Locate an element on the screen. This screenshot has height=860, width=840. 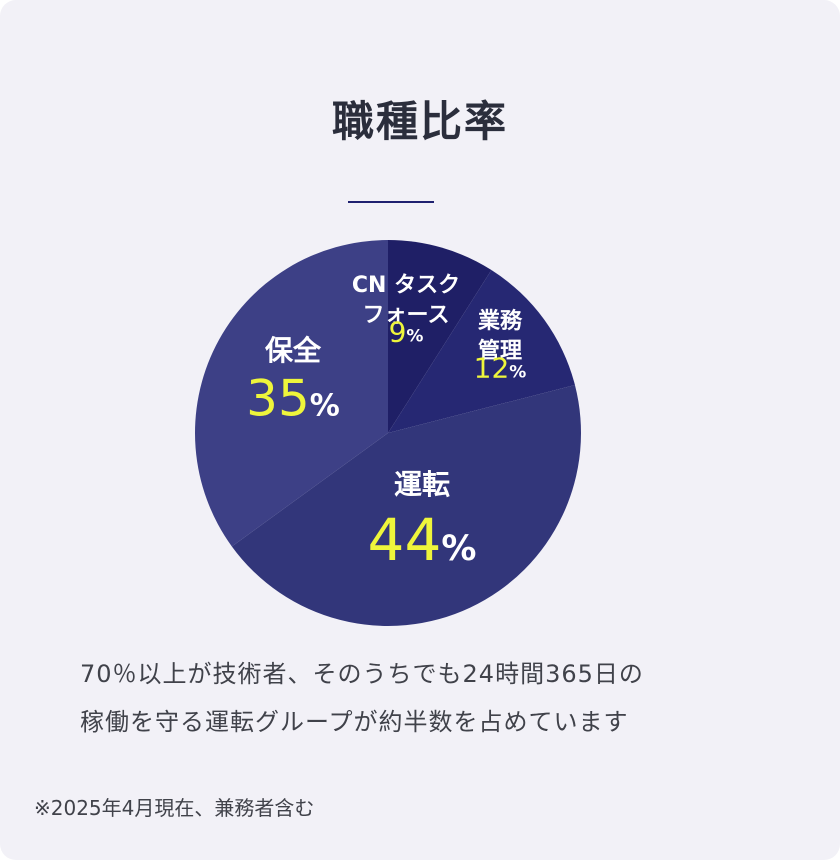
title-divider is located at coordinates (391, 202).